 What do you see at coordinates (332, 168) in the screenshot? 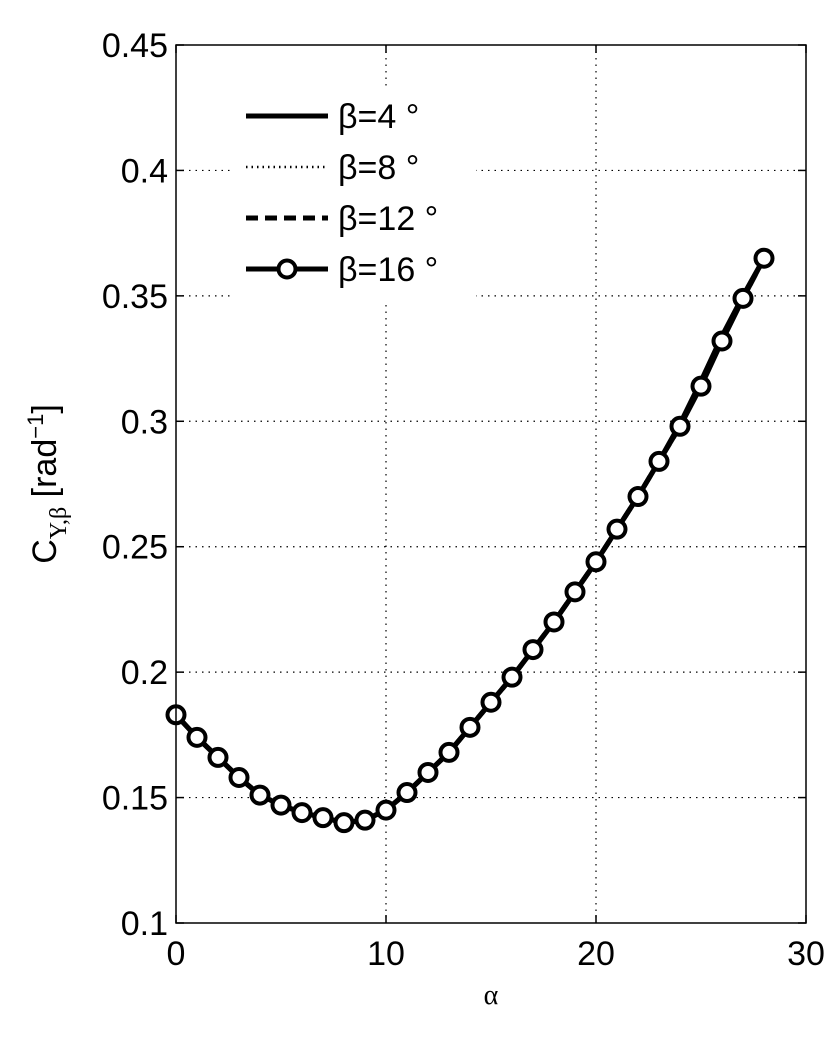
I see `legend-item: β=8 °` at bounding box center [332, 168].